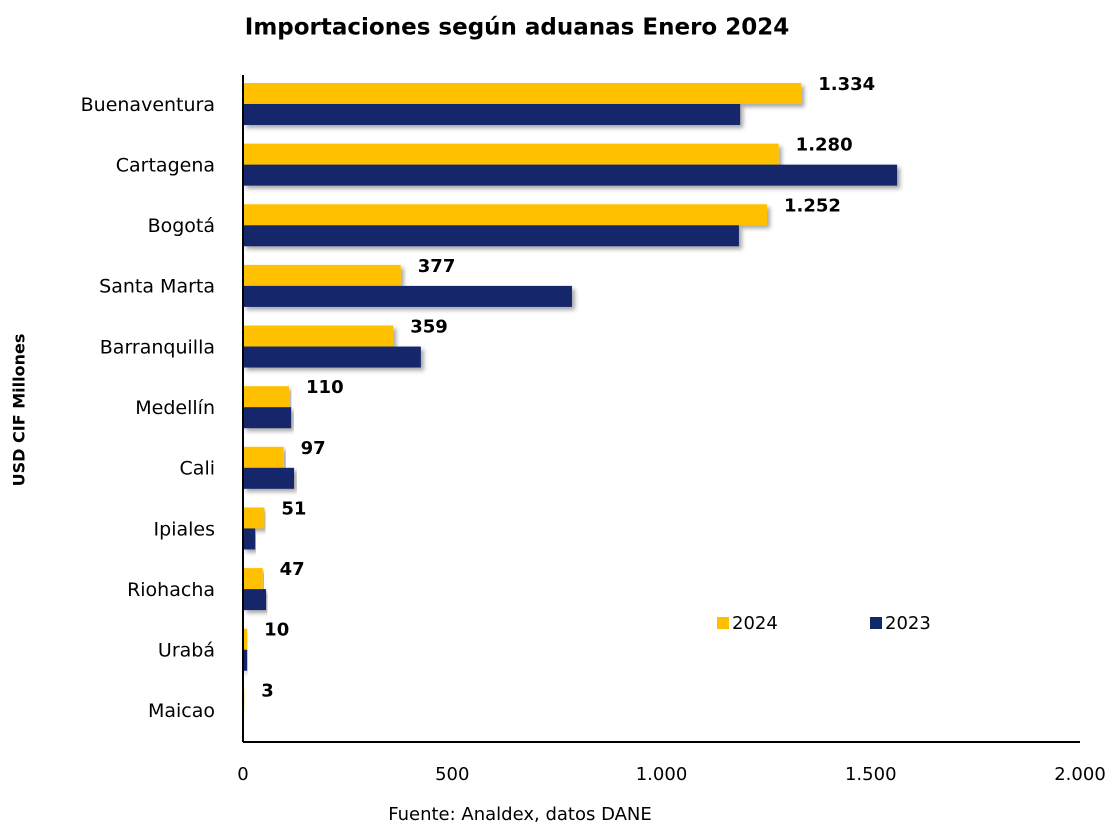 Image resolution: width=1115 pixels, height=825 pixels. Describe the element at coordinates (313, 448) in the screenshot. I see `data-label: 97` at that location.